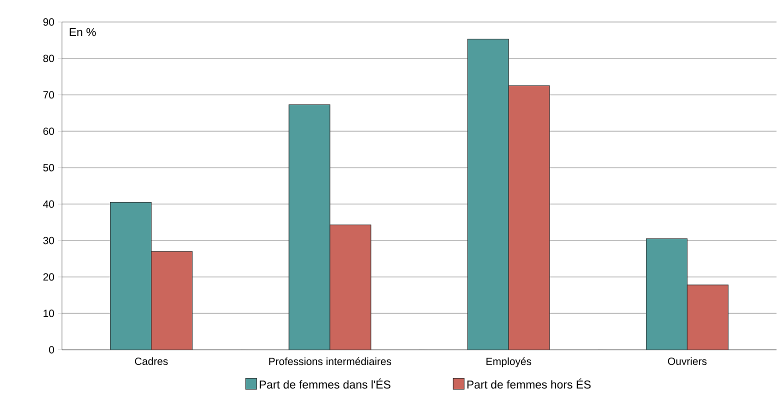 The image size is (777, 416). Describe the element at coordinates (529, 383) in the screenshot. I see `legend-label: Part de femmes hors ÉS` at that location.